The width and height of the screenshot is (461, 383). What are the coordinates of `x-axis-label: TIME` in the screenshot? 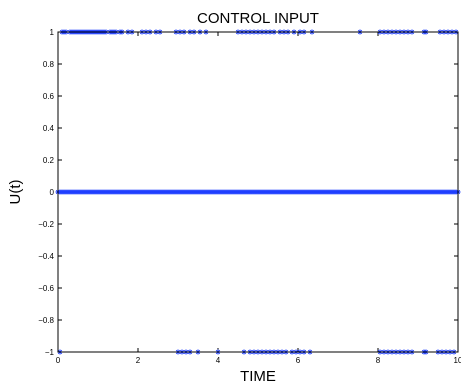 It's located at (258, 375).